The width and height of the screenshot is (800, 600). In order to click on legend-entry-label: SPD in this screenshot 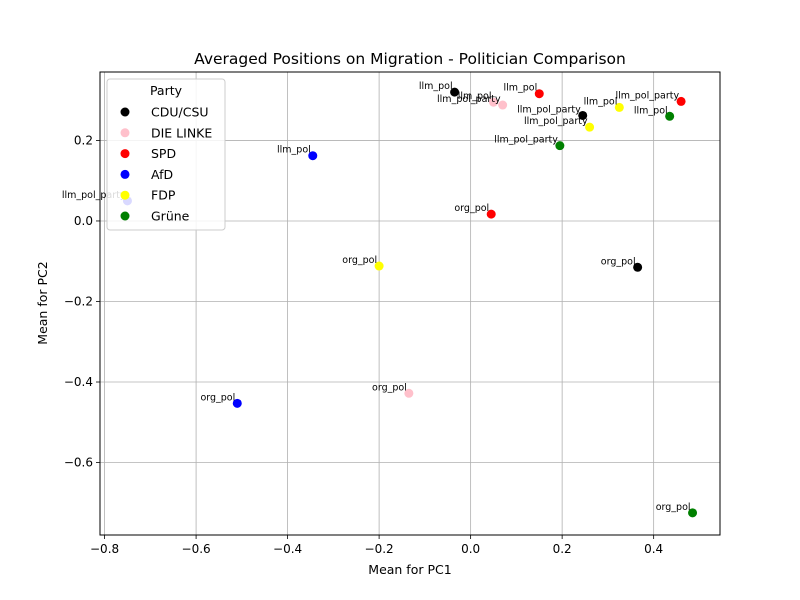, I will do `click(163, 153)`.